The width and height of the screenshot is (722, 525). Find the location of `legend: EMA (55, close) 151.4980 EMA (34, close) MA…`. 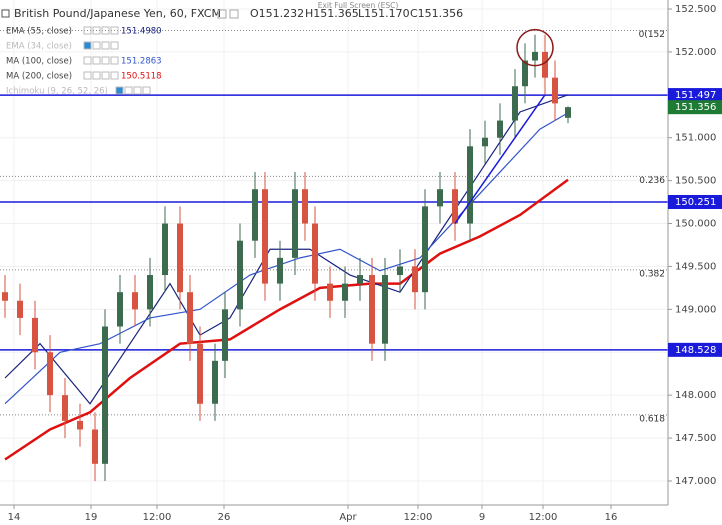

legend: EMA (55, close) 151.4980 EMA (34, close) MA… is located at coordinates (84, 61).